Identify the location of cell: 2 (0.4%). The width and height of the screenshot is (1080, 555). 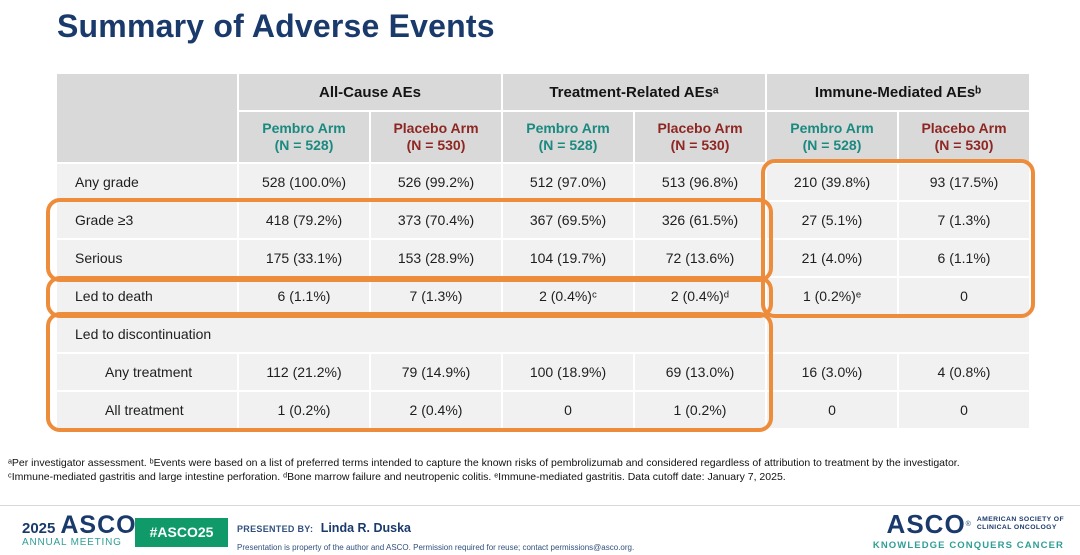
(436, 410).